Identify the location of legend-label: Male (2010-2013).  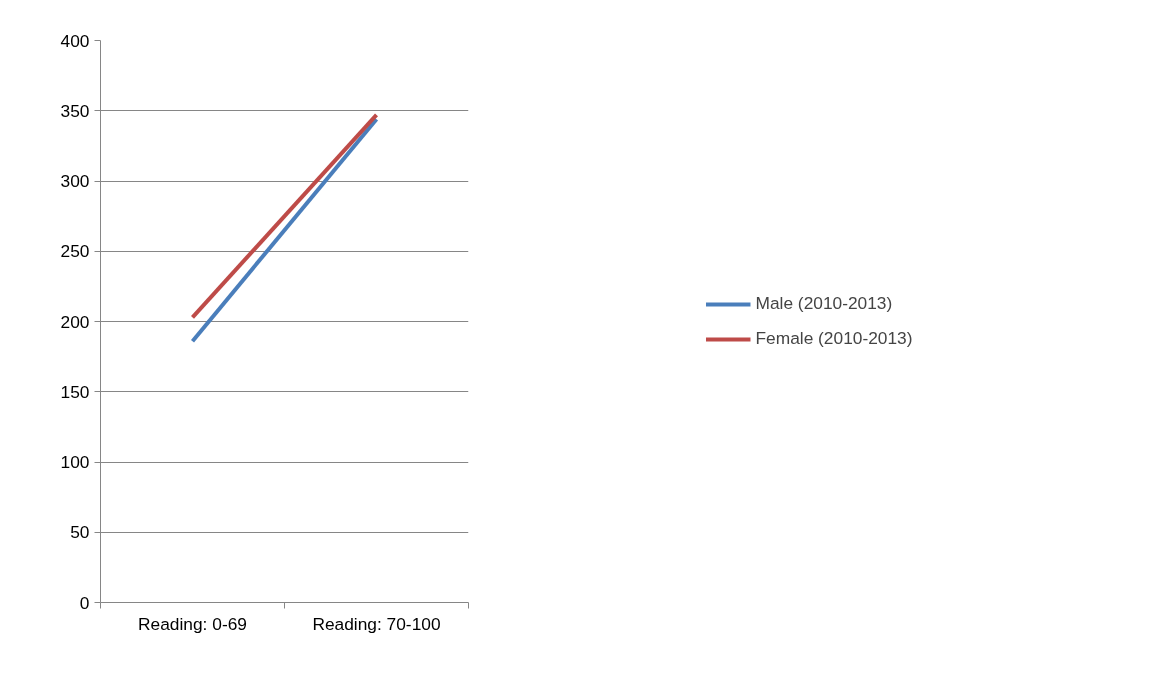
(824, 303).